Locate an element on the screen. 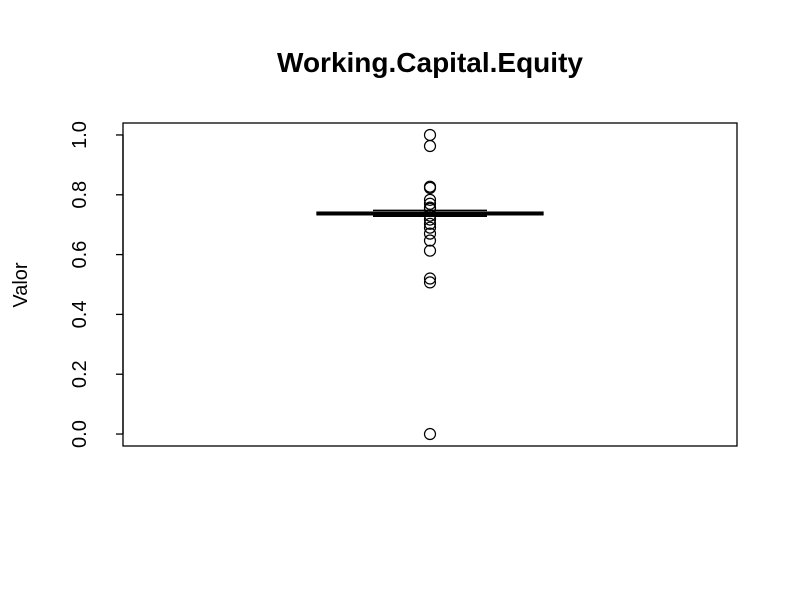  y-tick-label: 1.0 is located at coordinates (80, 135).